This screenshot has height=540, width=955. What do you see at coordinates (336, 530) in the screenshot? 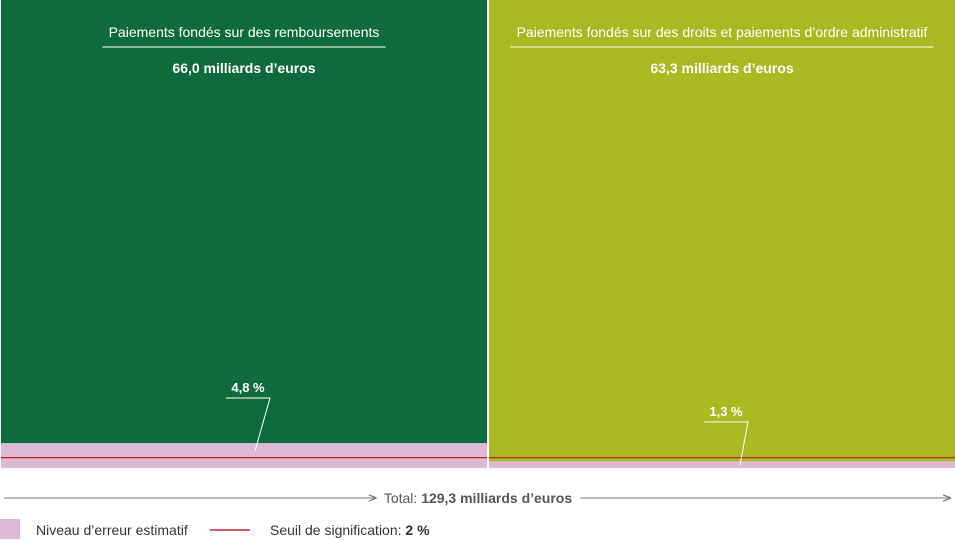
I see `legend-threshold-prefix: Seuil de signification:` at bounding box center [336, 530].